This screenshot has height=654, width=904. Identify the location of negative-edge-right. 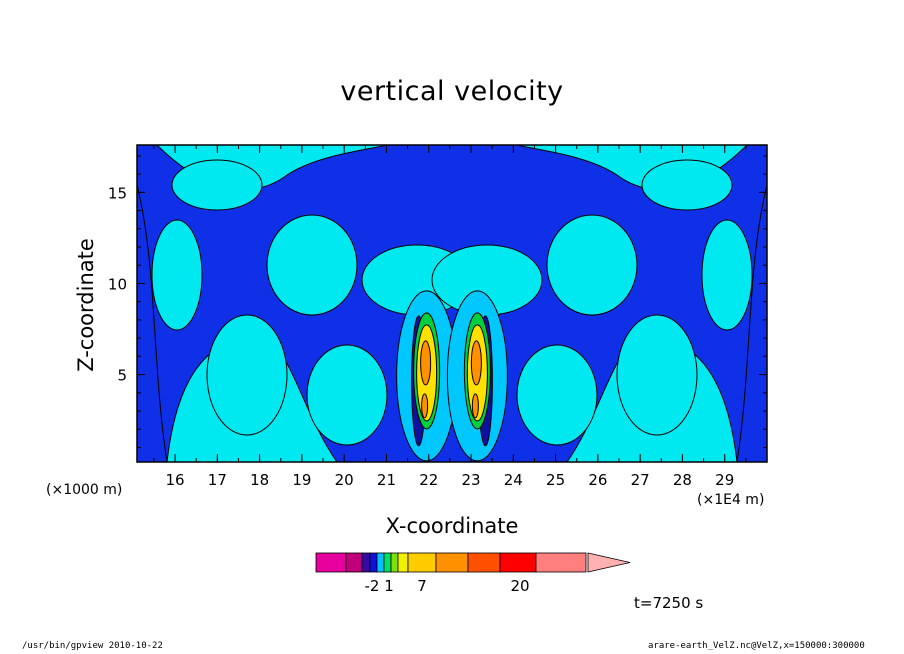
(751, 323).